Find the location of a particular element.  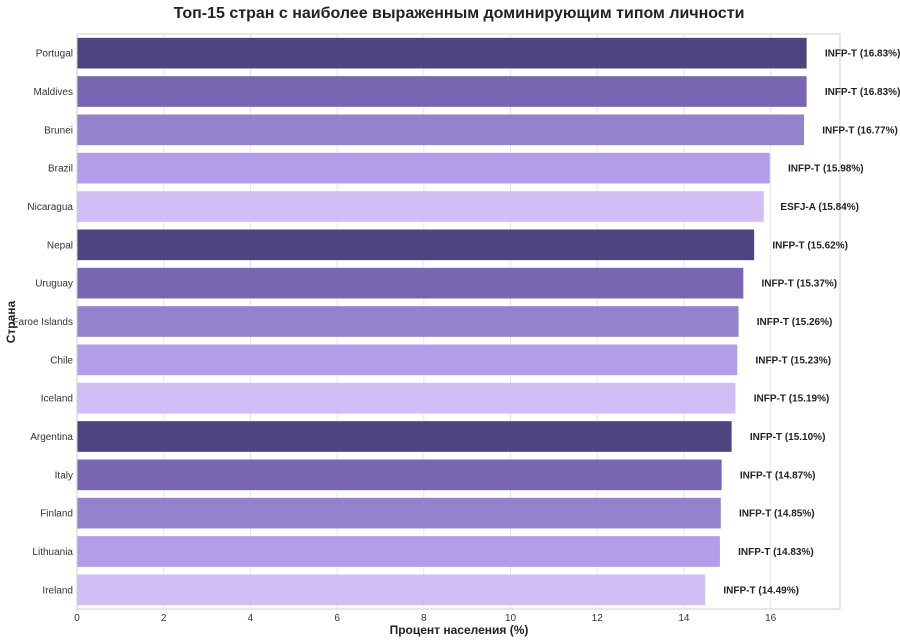

y-tick-label-argentina: Argentina is located at coordinates (51, 437).